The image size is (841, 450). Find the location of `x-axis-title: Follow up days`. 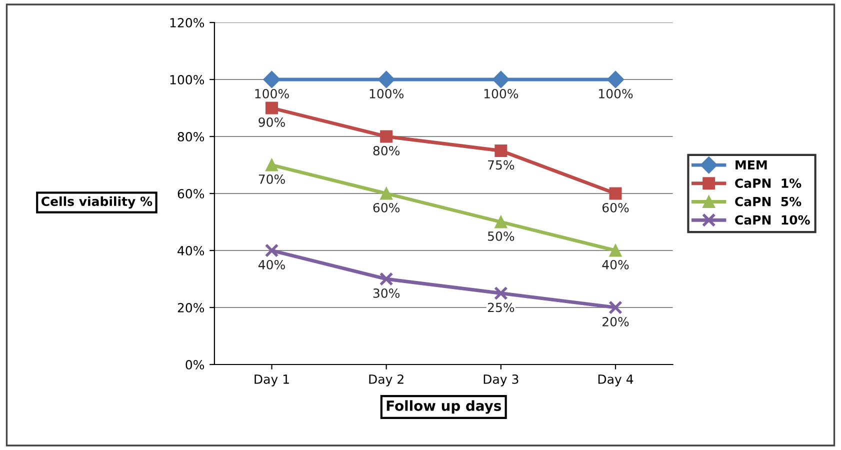

x-axis-title: Follow up days is located at coordinates (444, 407).